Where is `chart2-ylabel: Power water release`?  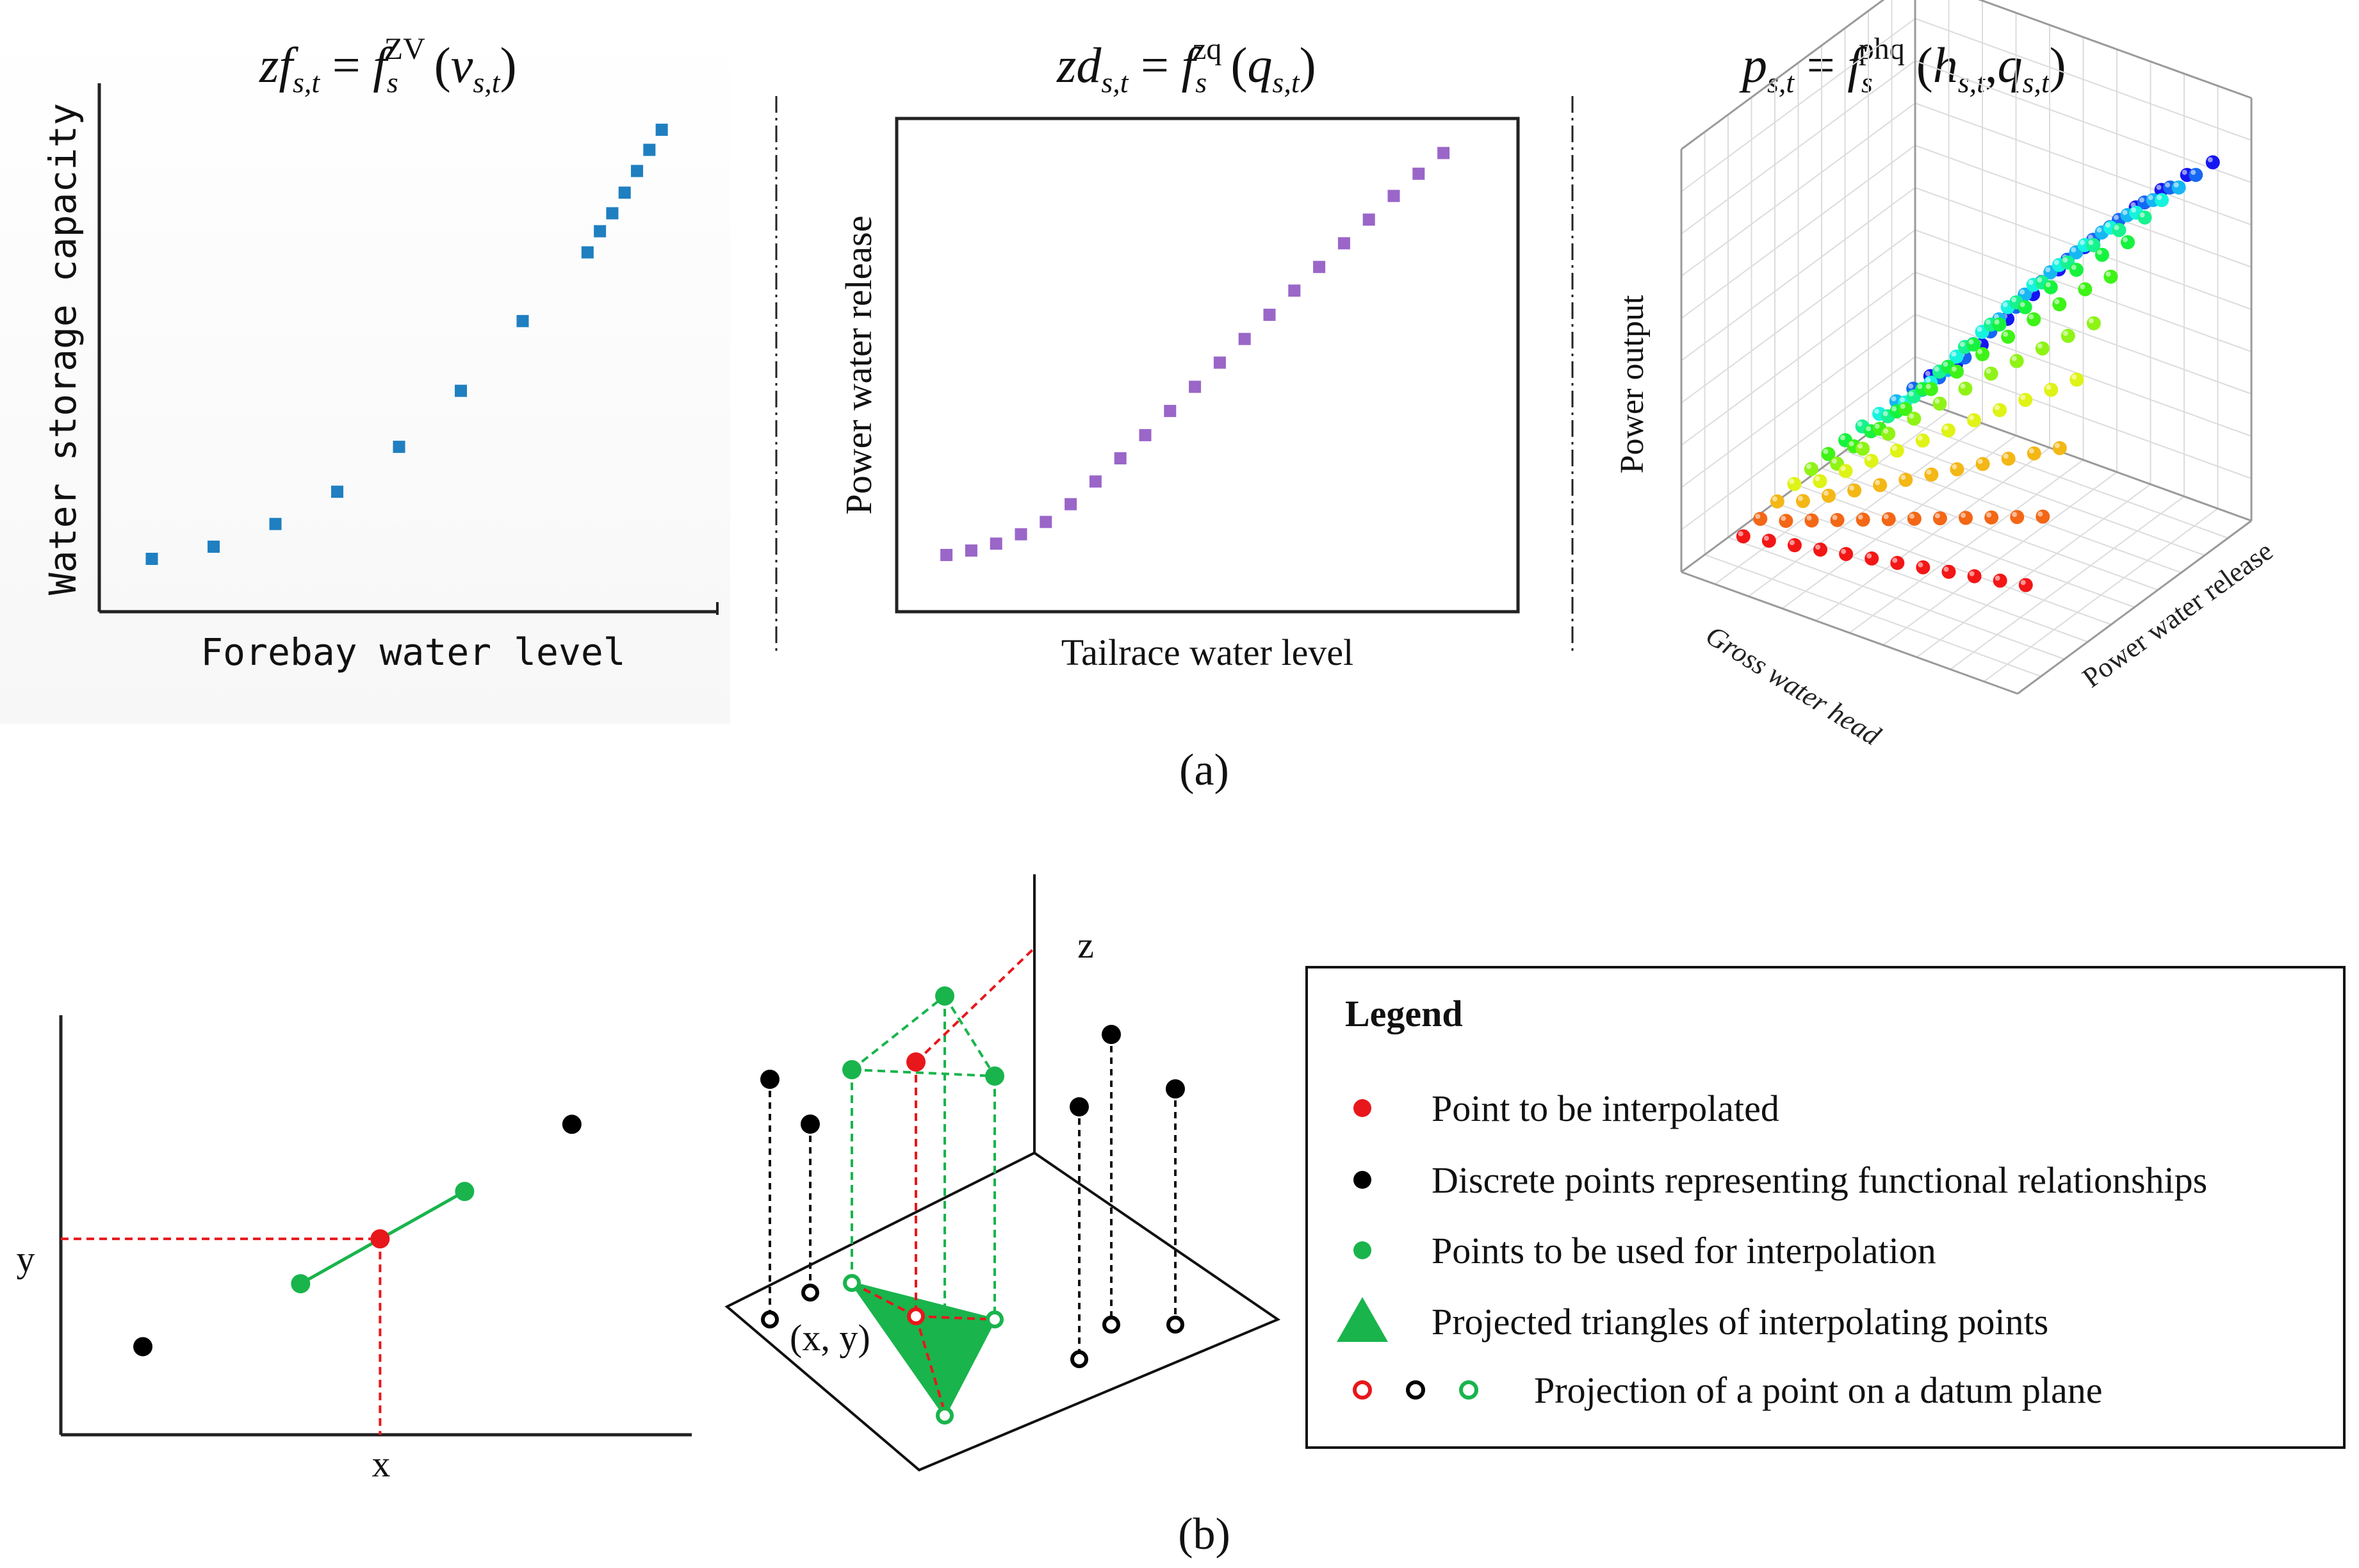
chart2-ylabel: Power water release is located at coordinates (858, 365).